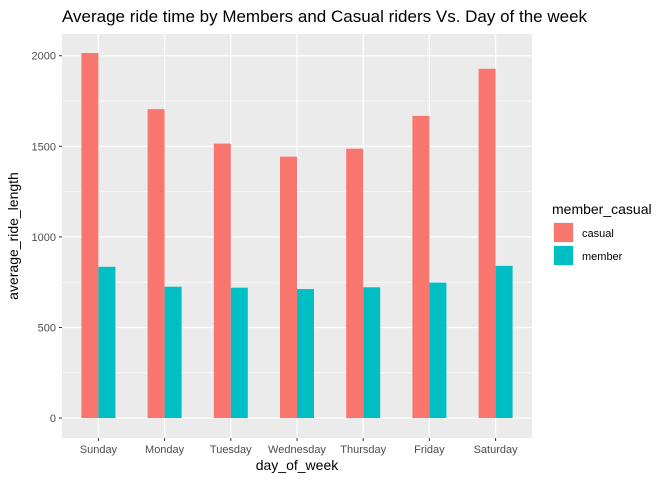  I want to click on legend: member_casual casual member, so click(602, 233).